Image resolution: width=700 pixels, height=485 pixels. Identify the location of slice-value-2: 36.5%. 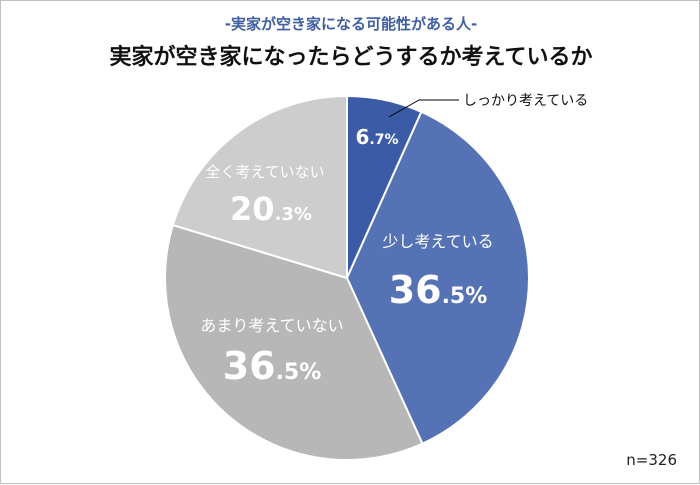
(438, 290).